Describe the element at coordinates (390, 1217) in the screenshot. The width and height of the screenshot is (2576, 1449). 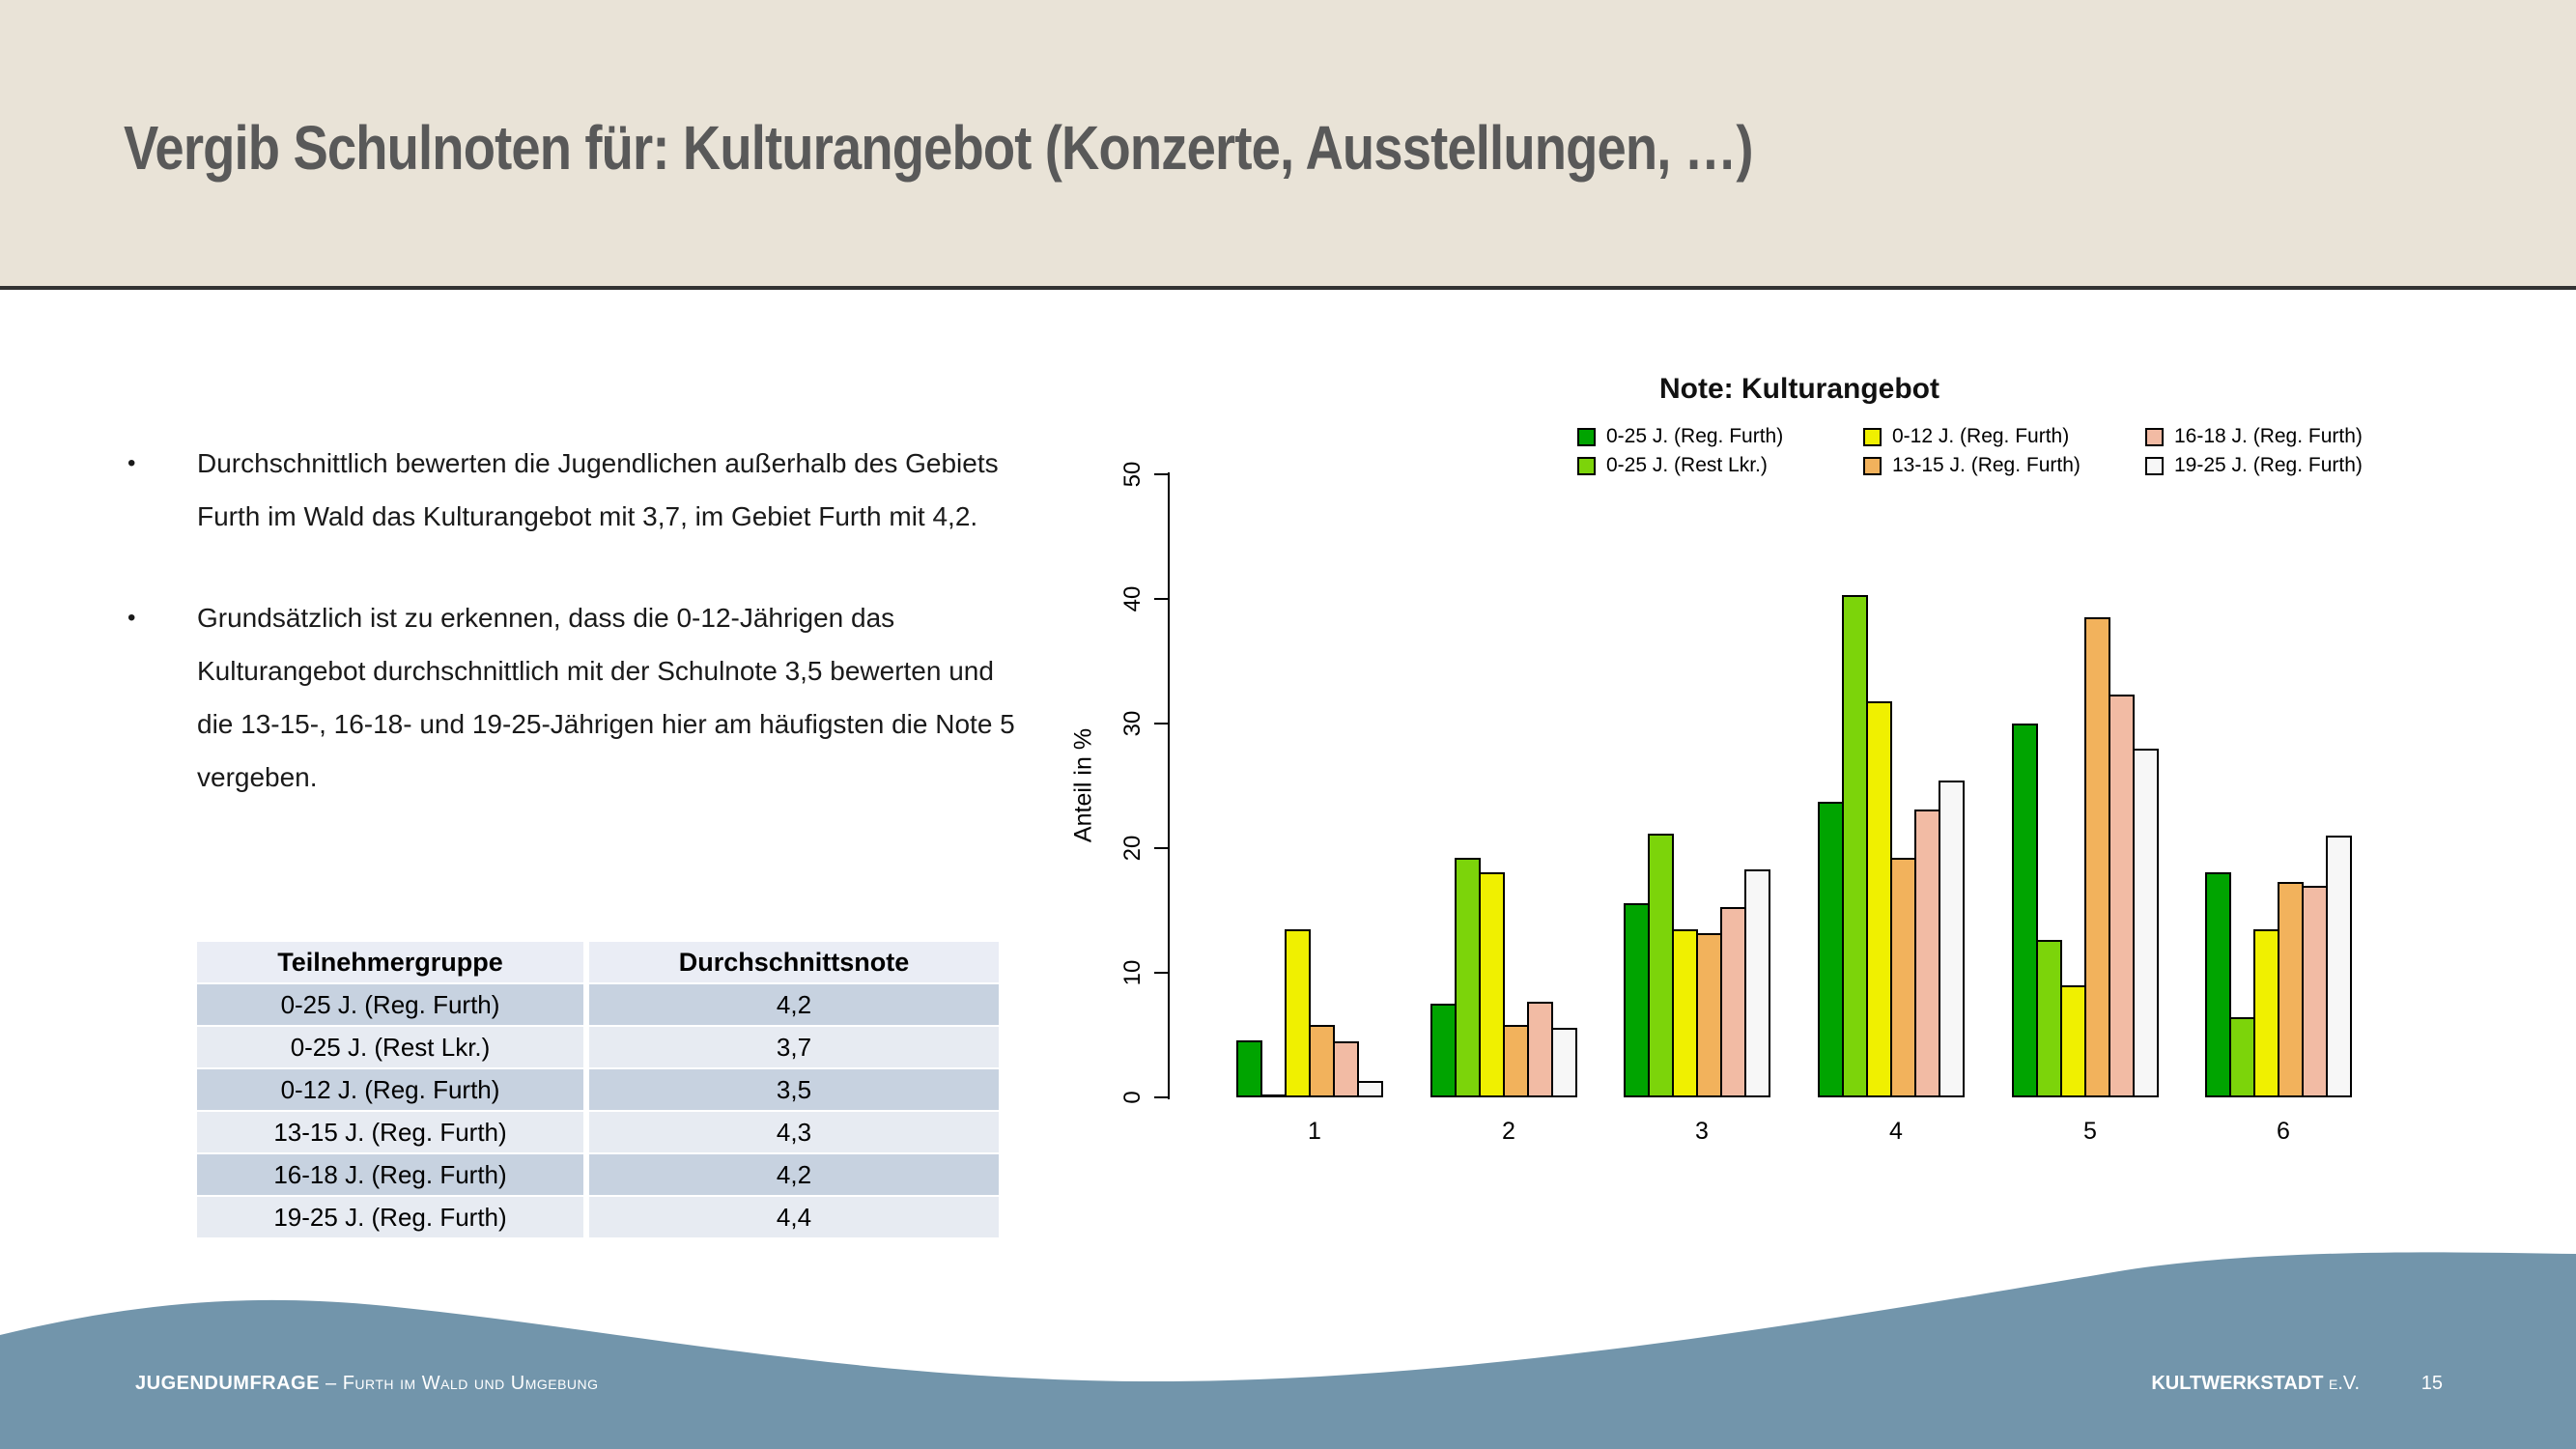
I see `group-cell: 19-25 J. (Reg. Furth)` at that location.